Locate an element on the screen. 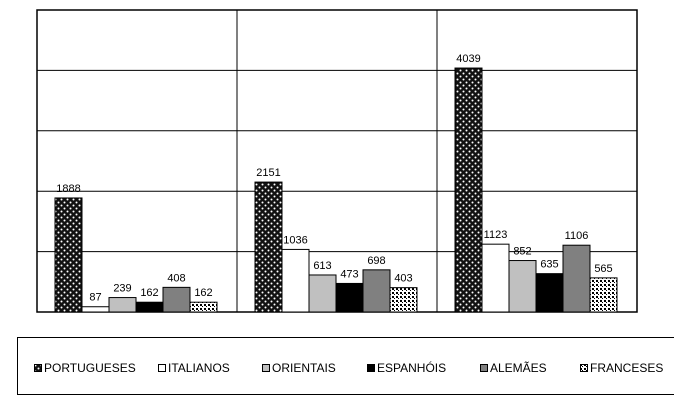 This screenshot has height=395, width=674. legend-item: ALEMÃES is located at coordinates (513, 368).